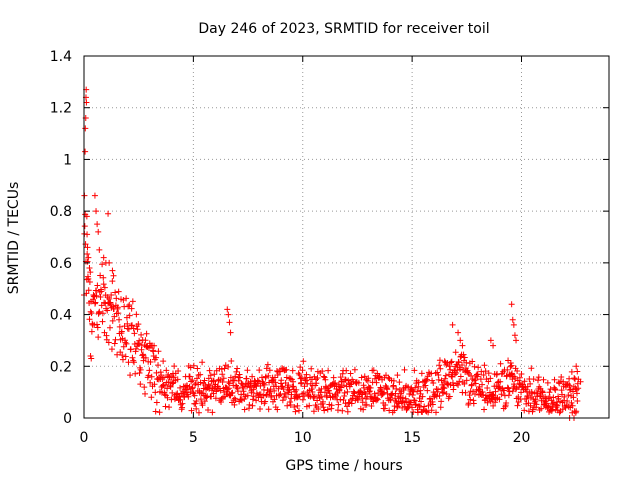 This screenshot has width=640, height=484. Describe the element at coordinates (14, 238) in the screenshot. I see `y-axis-label: SRMTID / TECUs` at that location.